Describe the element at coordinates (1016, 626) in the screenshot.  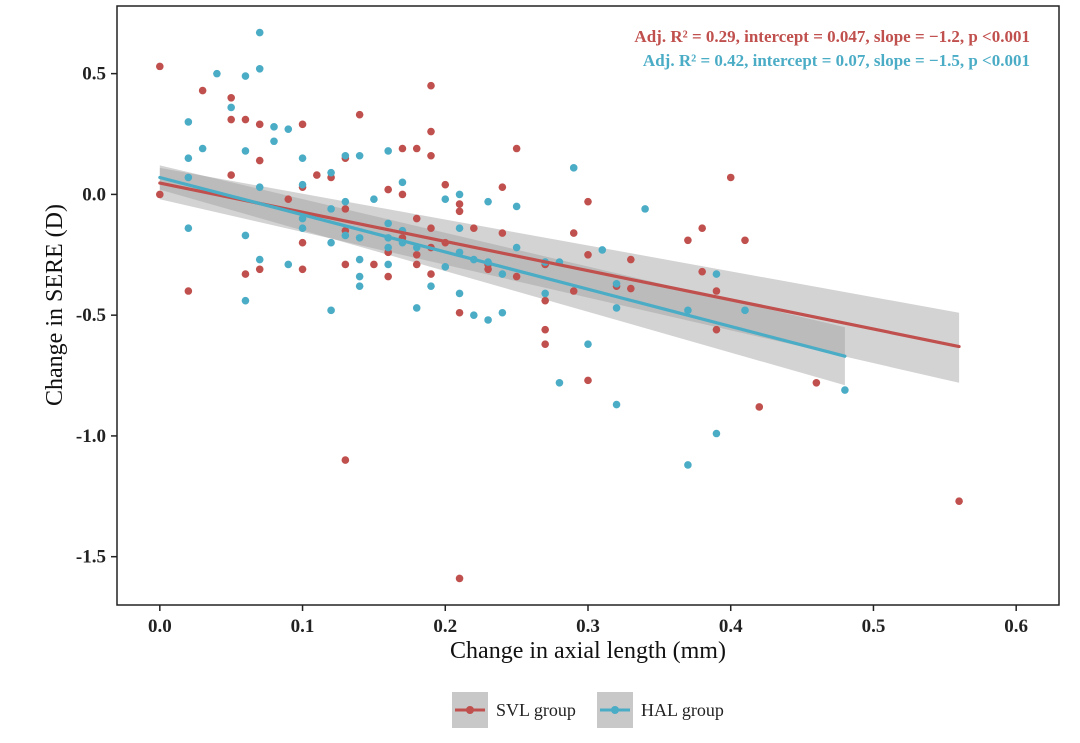
I see `x-tick-label: 0.6` at that location.